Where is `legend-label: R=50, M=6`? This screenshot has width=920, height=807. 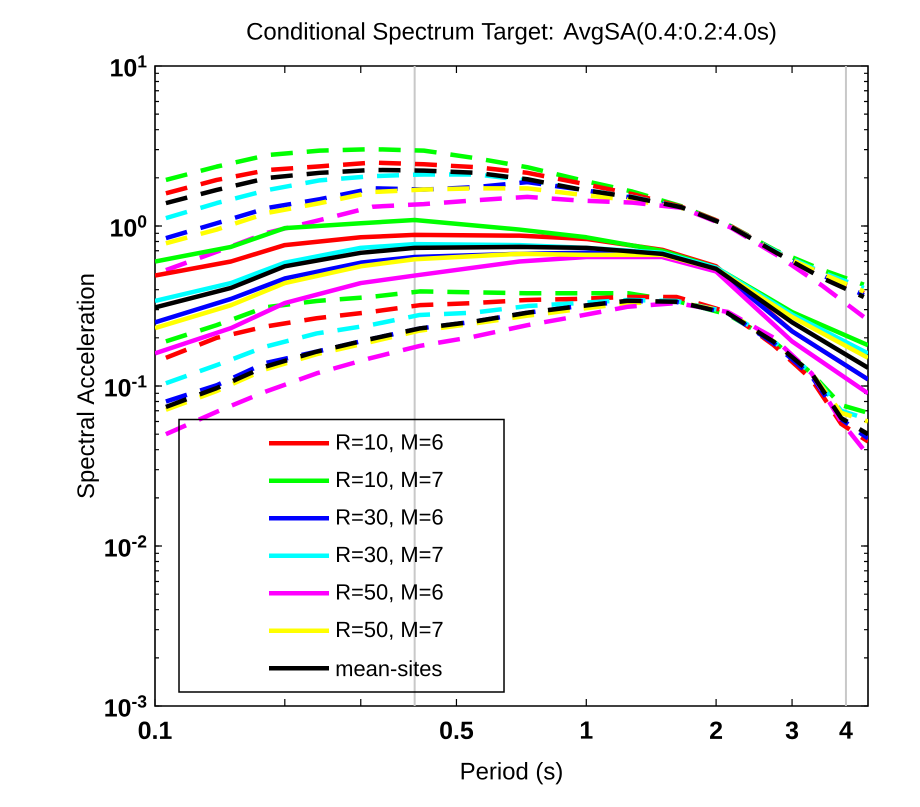
legend-label: R=50, M=6 is located at coordinates (390, 593).